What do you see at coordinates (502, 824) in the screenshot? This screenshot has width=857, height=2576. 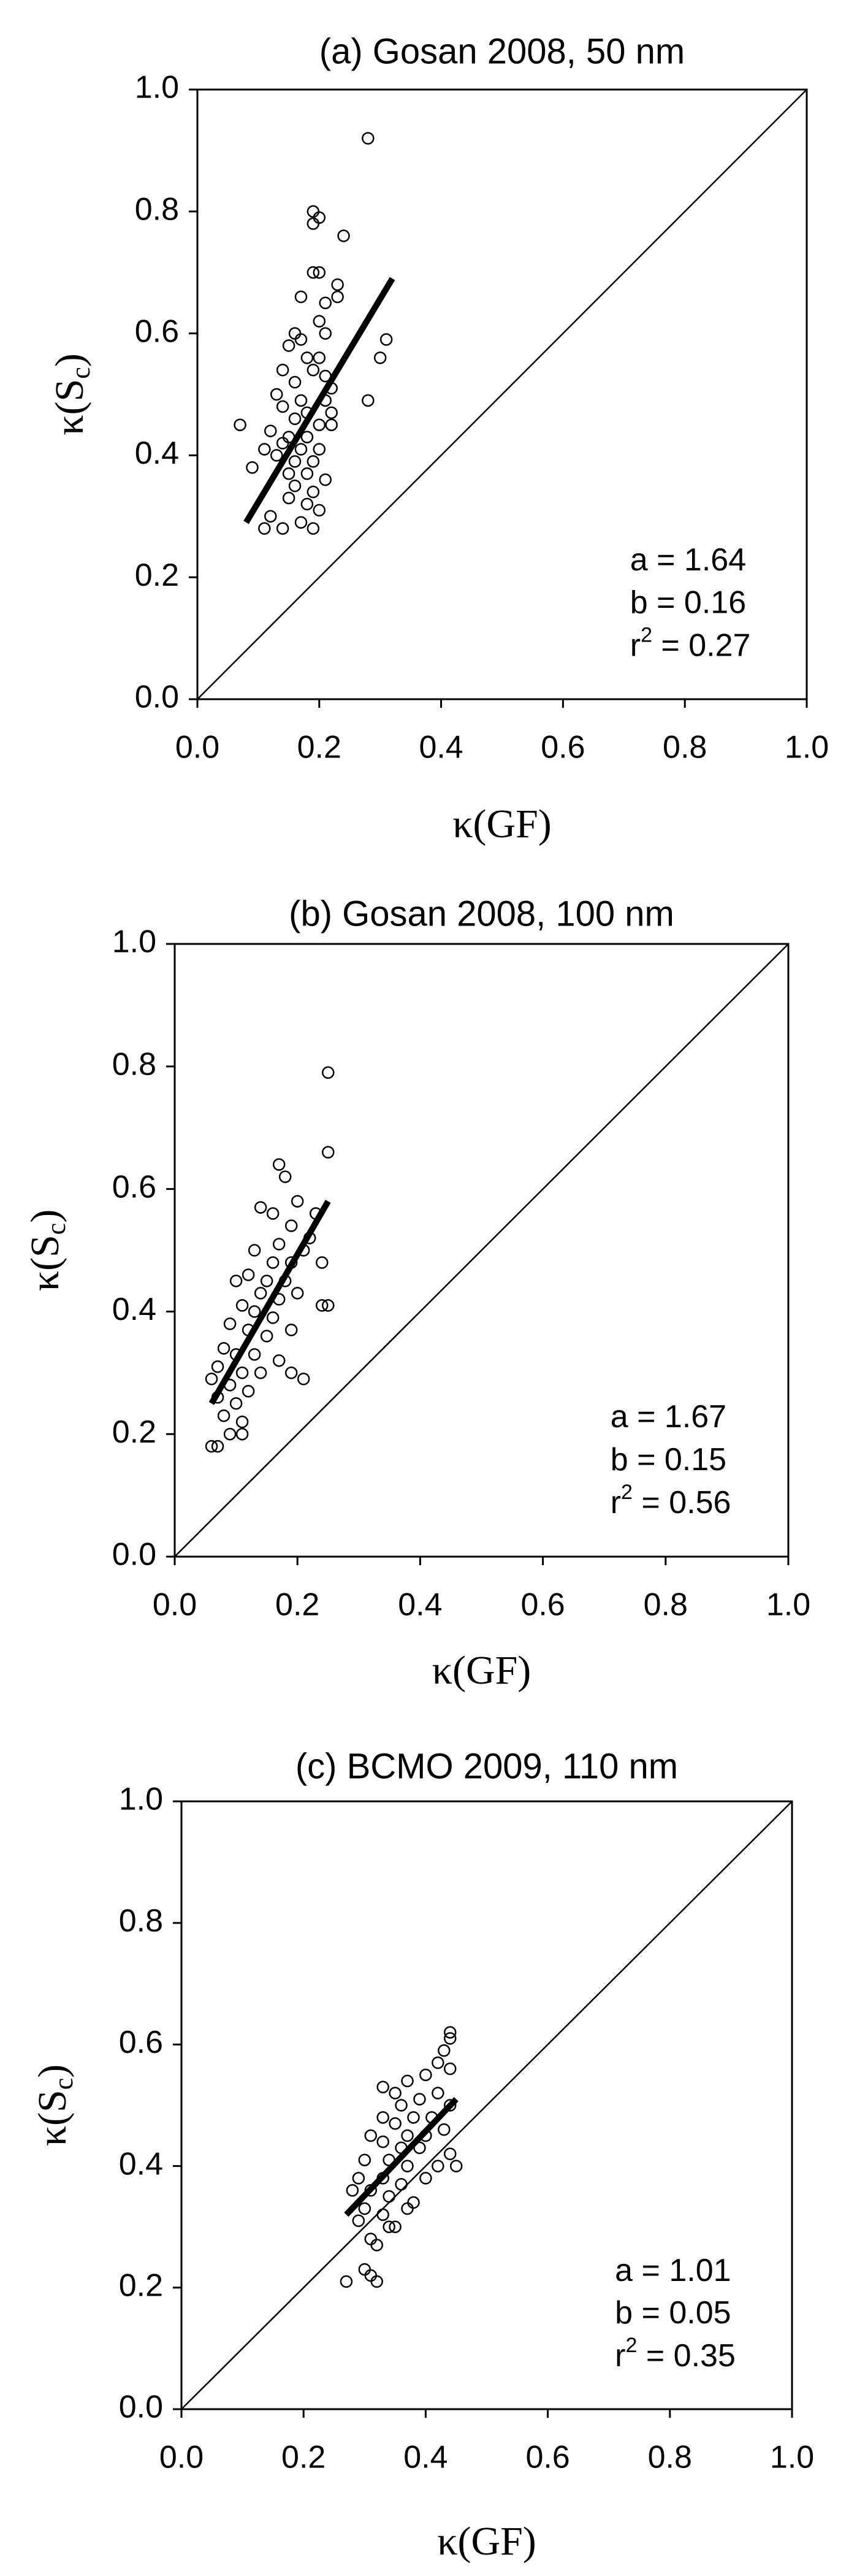 I see `x-axis-label: κ(GF)` at bounding box center [502, 824].